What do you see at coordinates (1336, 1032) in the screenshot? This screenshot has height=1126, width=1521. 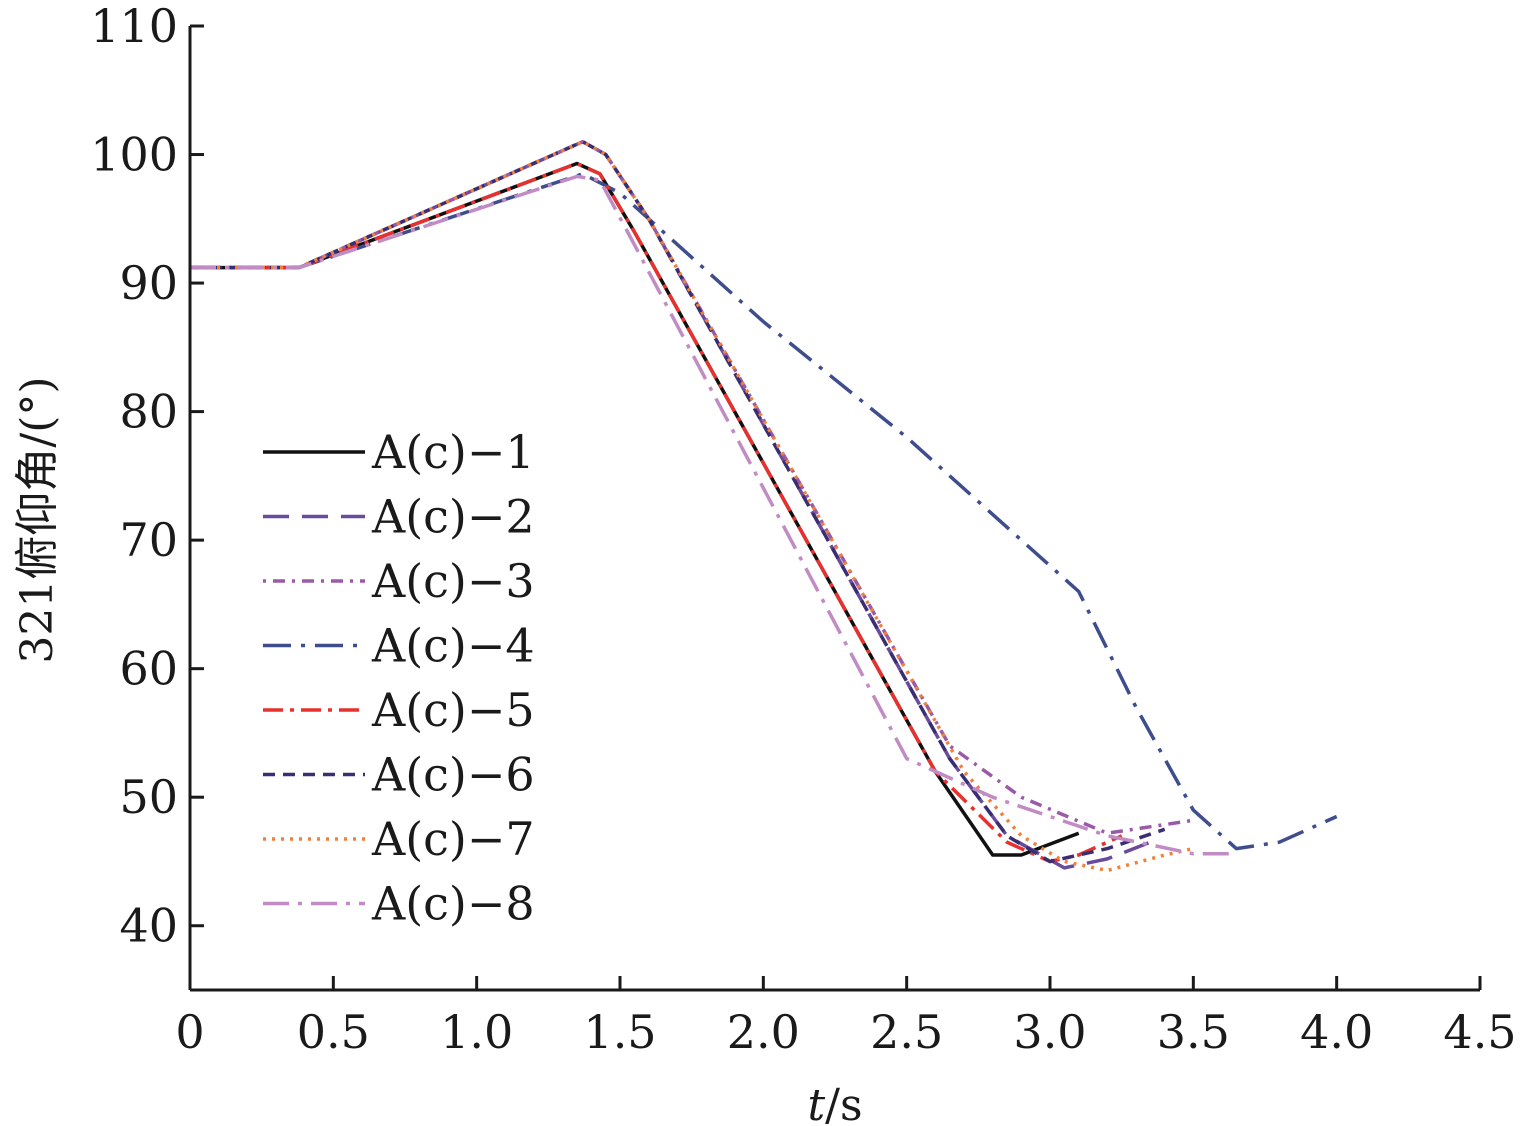 I see `x-tick-label: 4.0` at bounding box center [1336, 1032].